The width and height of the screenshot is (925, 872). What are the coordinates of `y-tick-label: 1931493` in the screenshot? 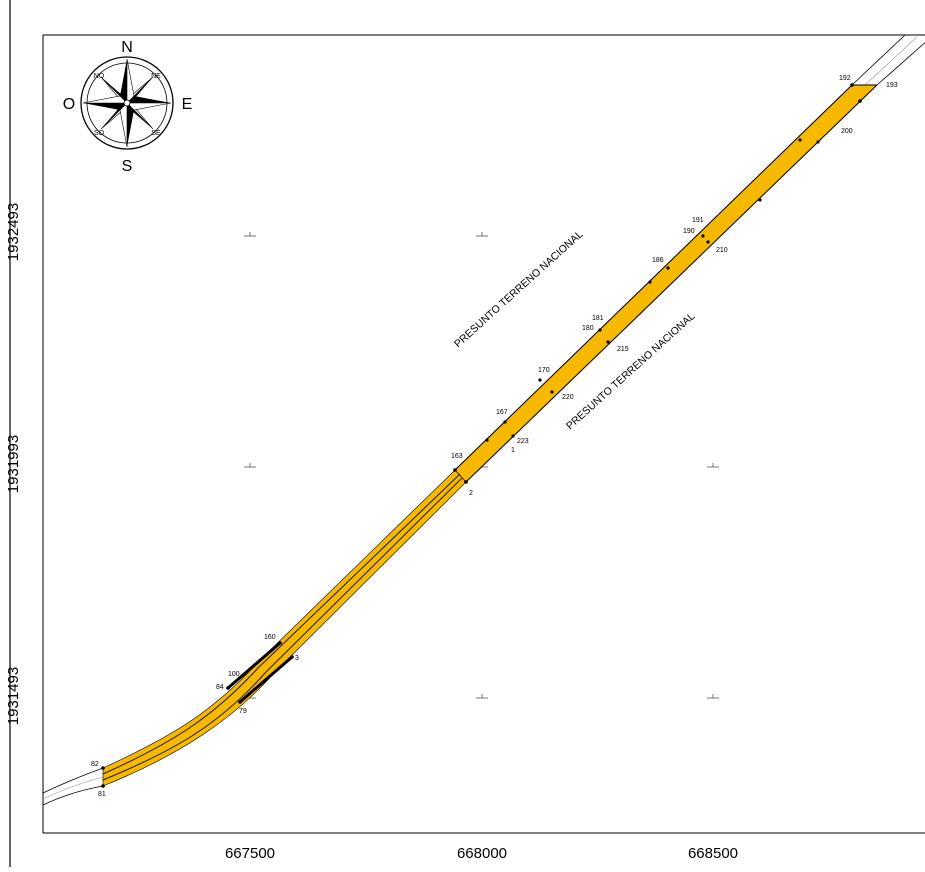 It's located at (13, 696).